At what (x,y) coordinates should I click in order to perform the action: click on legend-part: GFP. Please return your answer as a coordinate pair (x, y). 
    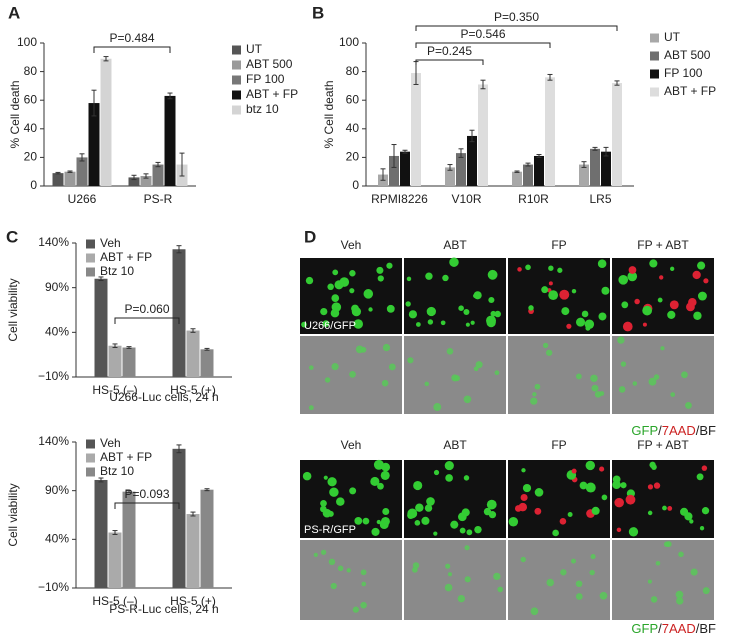
    Looking at the image, I should click on (644, 430).